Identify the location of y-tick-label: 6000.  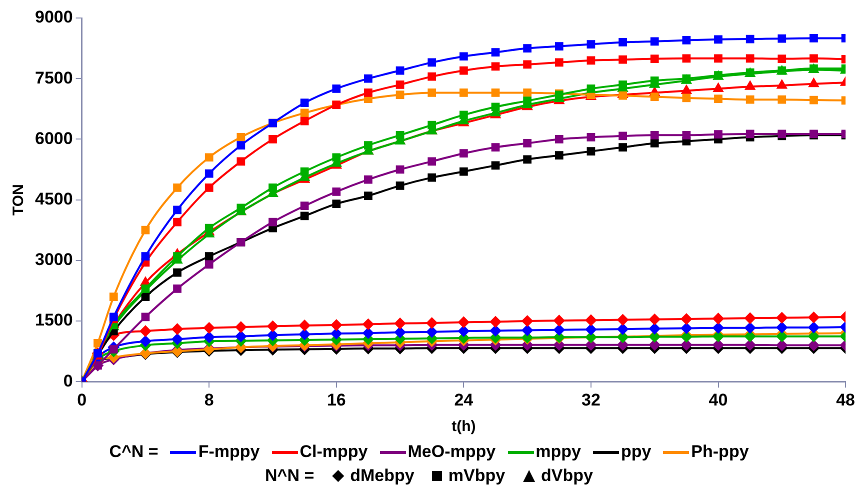
(53, 138).